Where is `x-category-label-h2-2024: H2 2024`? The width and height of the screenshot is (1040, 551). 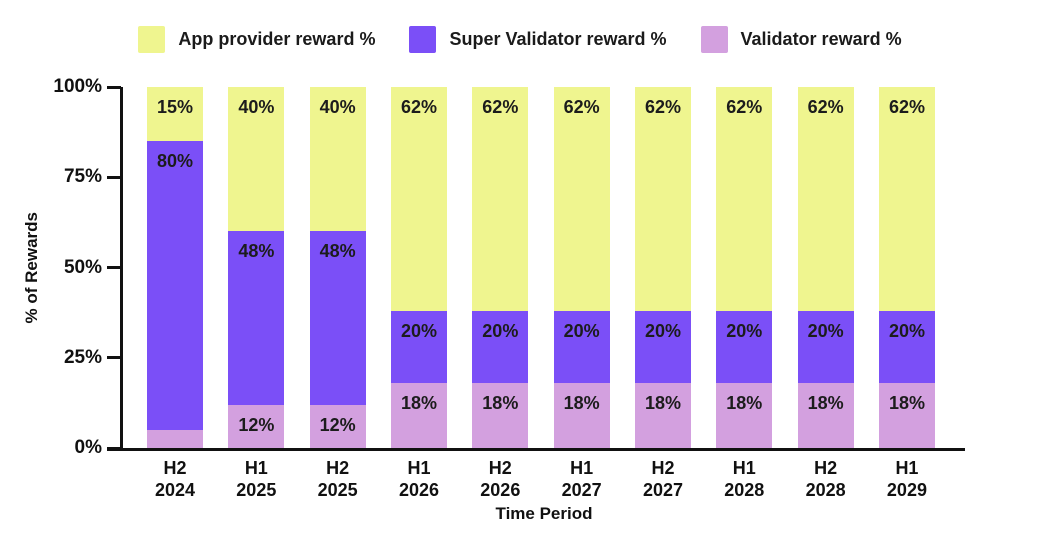 x-category-label-h2-2024: H2 2024 is located at coordinates (175, 479).